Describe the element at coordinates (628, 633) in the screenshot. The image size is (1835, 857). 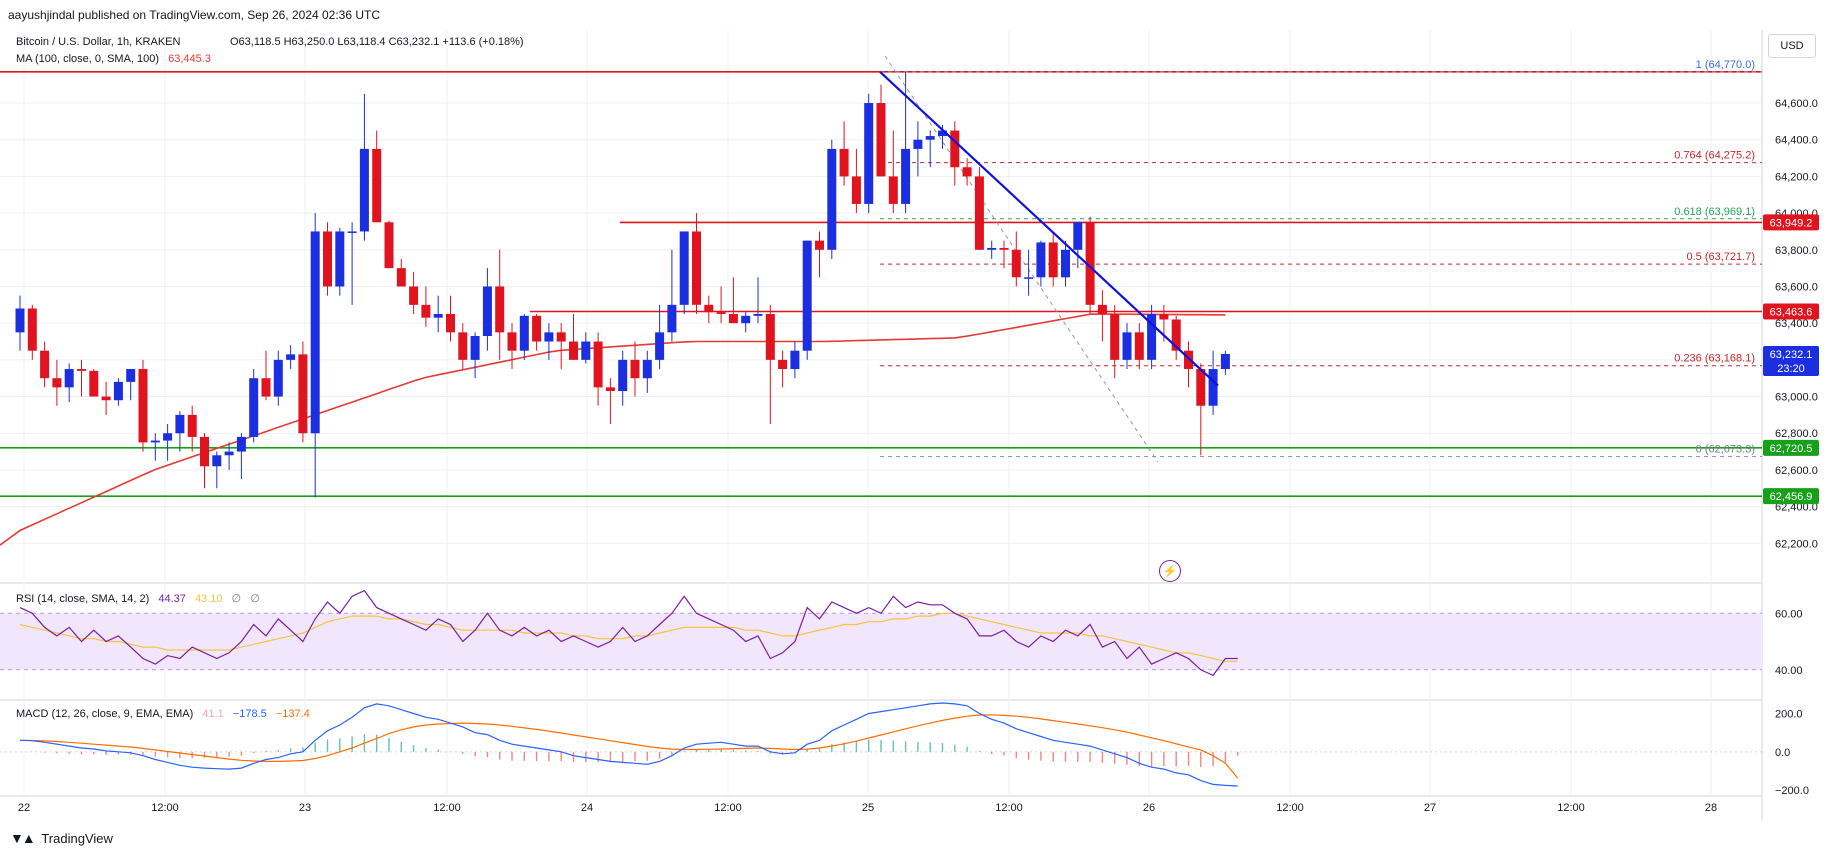
I see `rsi-line` at that location.